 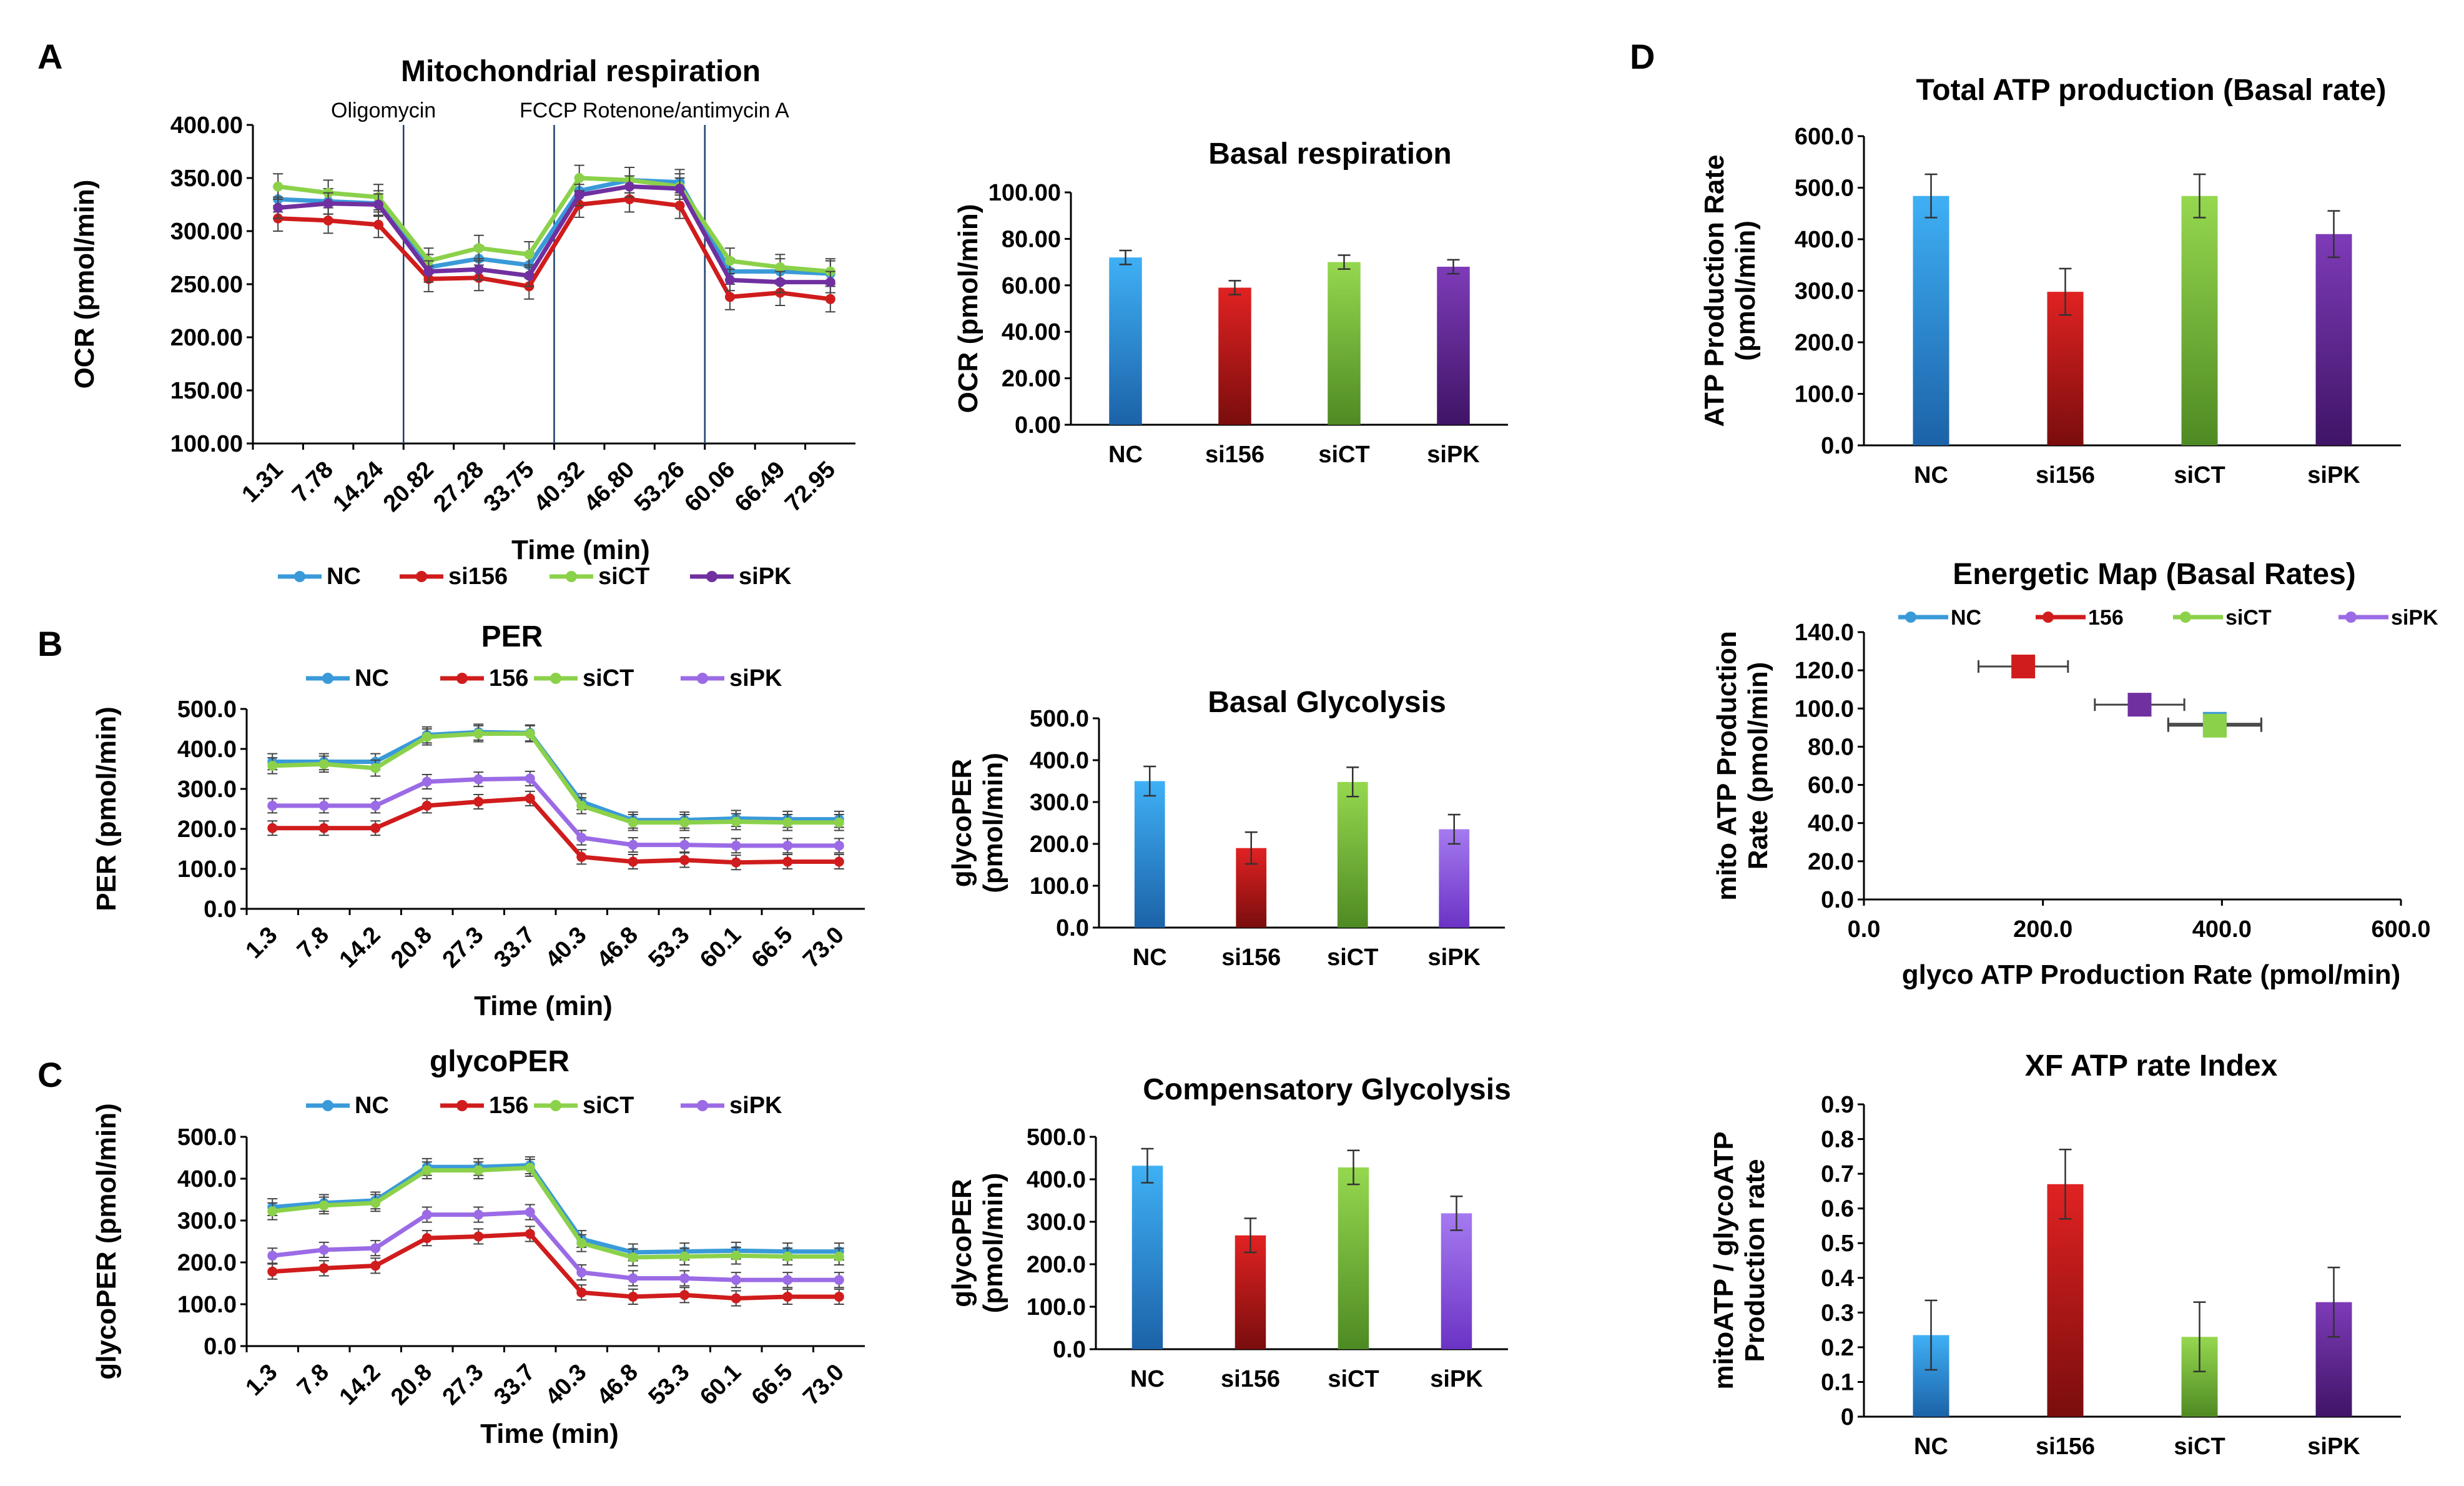 What do you see at coordinates (609, 487) in the screenshot?
I see `x-tick-label: 46.80` at bounding box center [609, 487].